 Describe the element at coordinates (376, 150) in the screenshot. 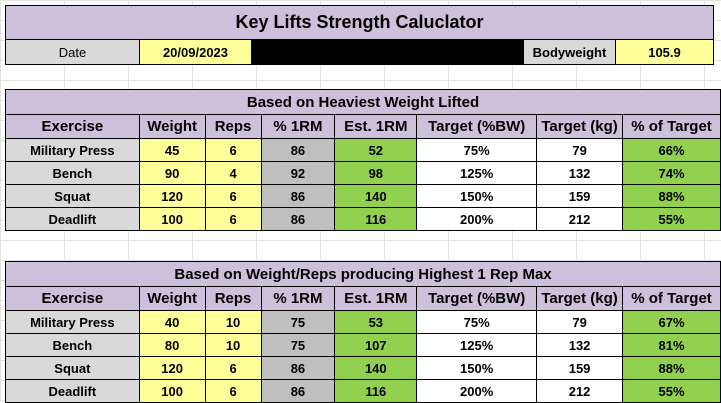

I see `est-1rm-cell: 52` at that location.